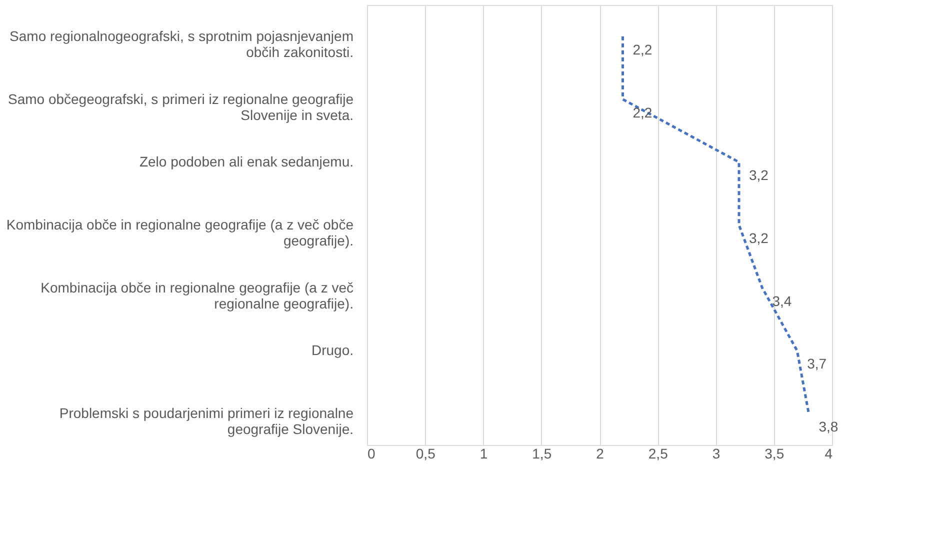  What do you see at coordinates (197, 295) in the screenshot?
I see `y-tick-label: Kombinacija obče in regionalne geografije (a z več regionalne geografije).` at bounding box center [197, 295].